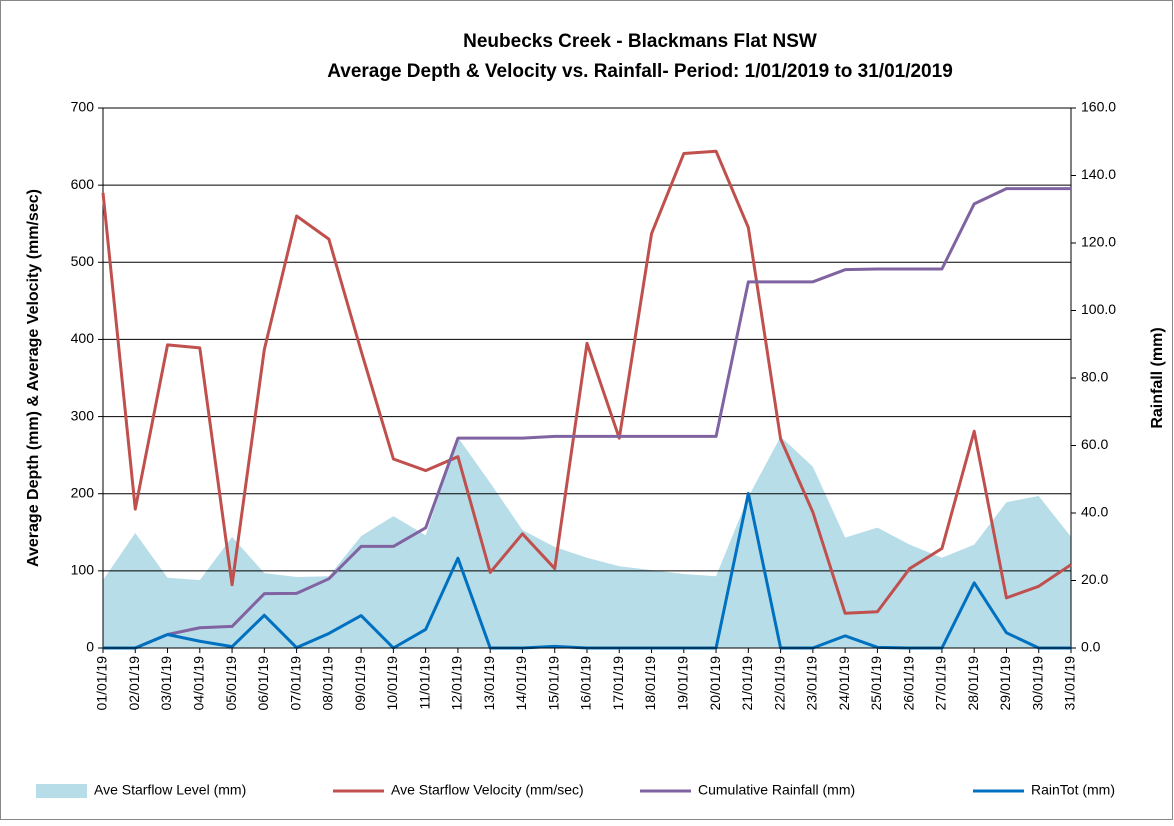  I want to click on x-tick-label: 28/01/19, so click(973, 683).